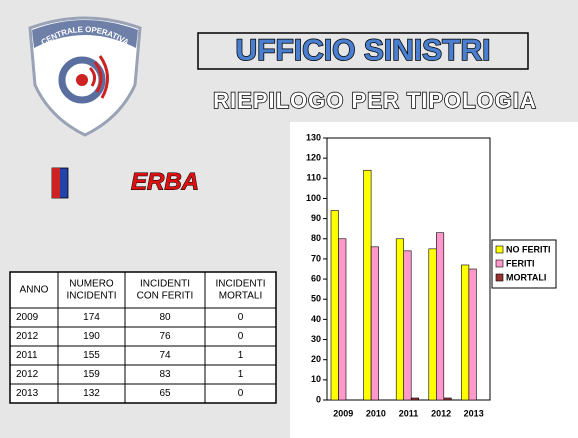  Describe the element at coordinates (528, 249) in the screenshot. I see `legend-label: NO FERITI` at that location.